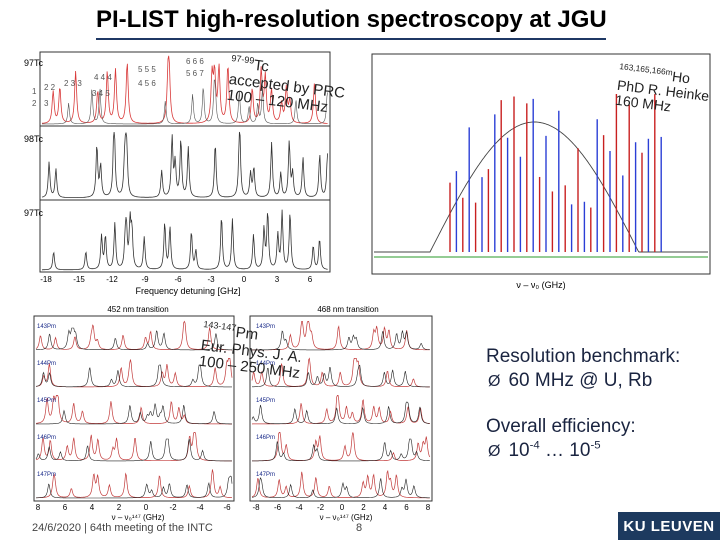 The width and height of the screenshot is (720, 540). I want to click on tc-x-ticks: -18 -15 -12 -9 -6 -3 0 3 6, so click(176, 279).